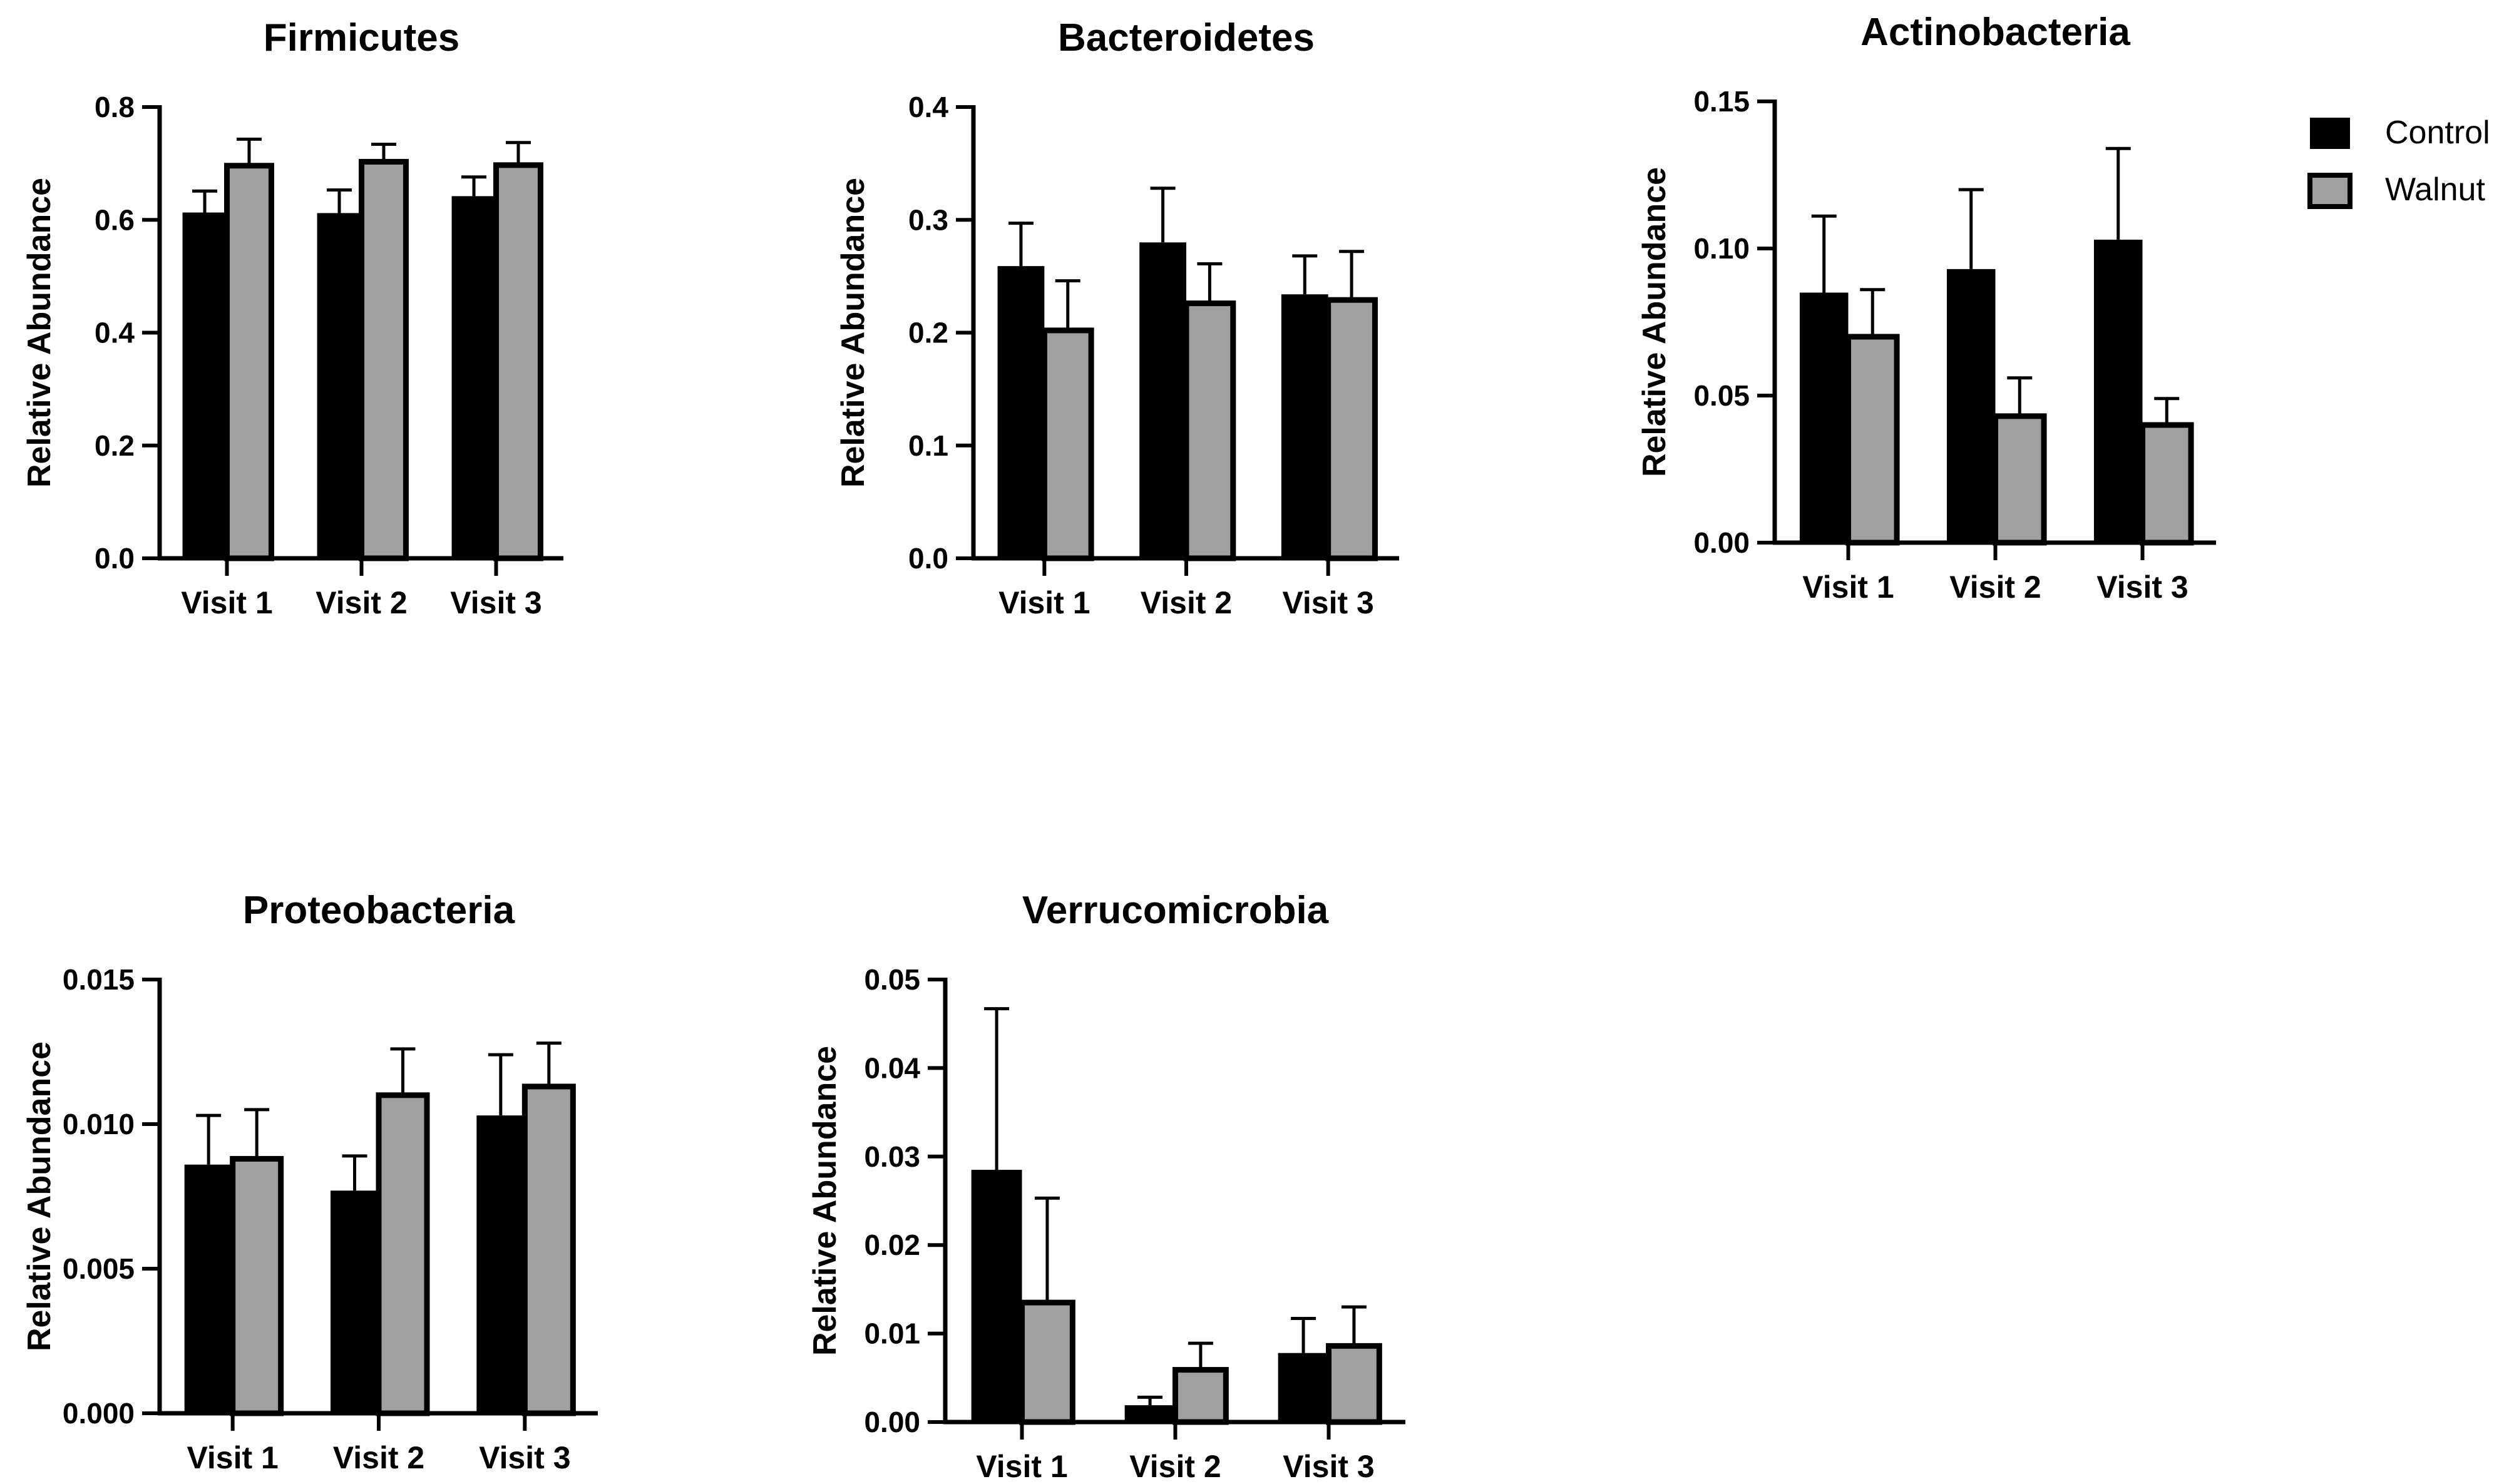  I want to click on y-tick-label: 0.000, so click(99, 1413).